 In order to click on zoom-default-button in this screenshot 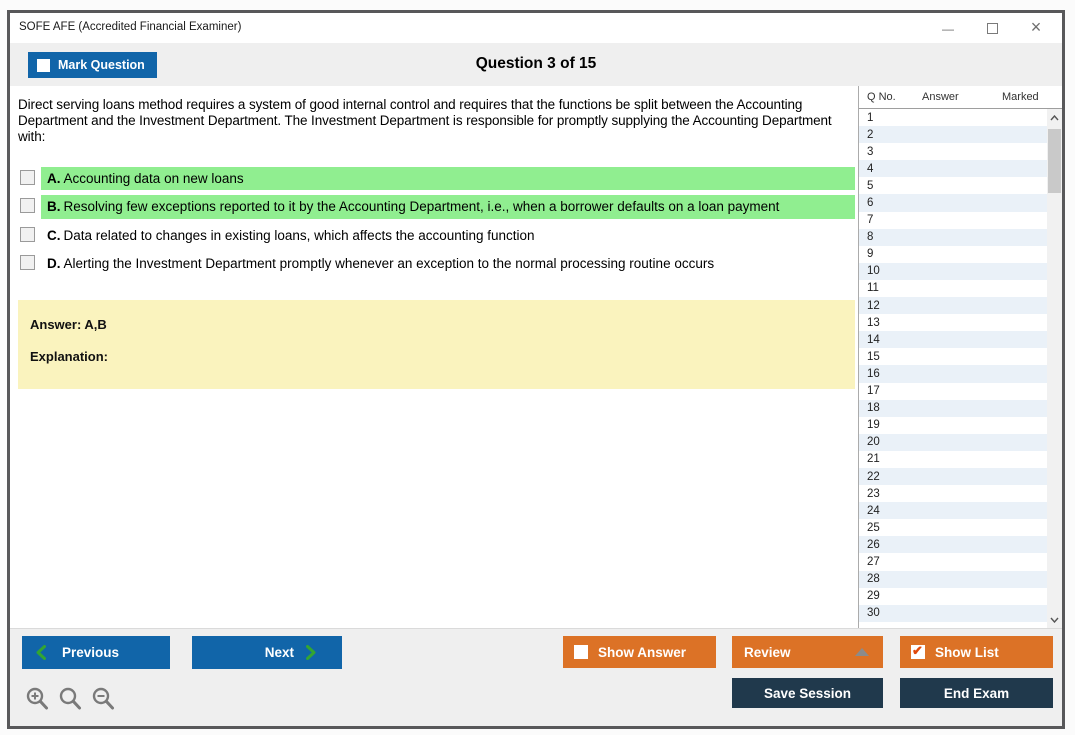, I will do `click(70, 700)`.